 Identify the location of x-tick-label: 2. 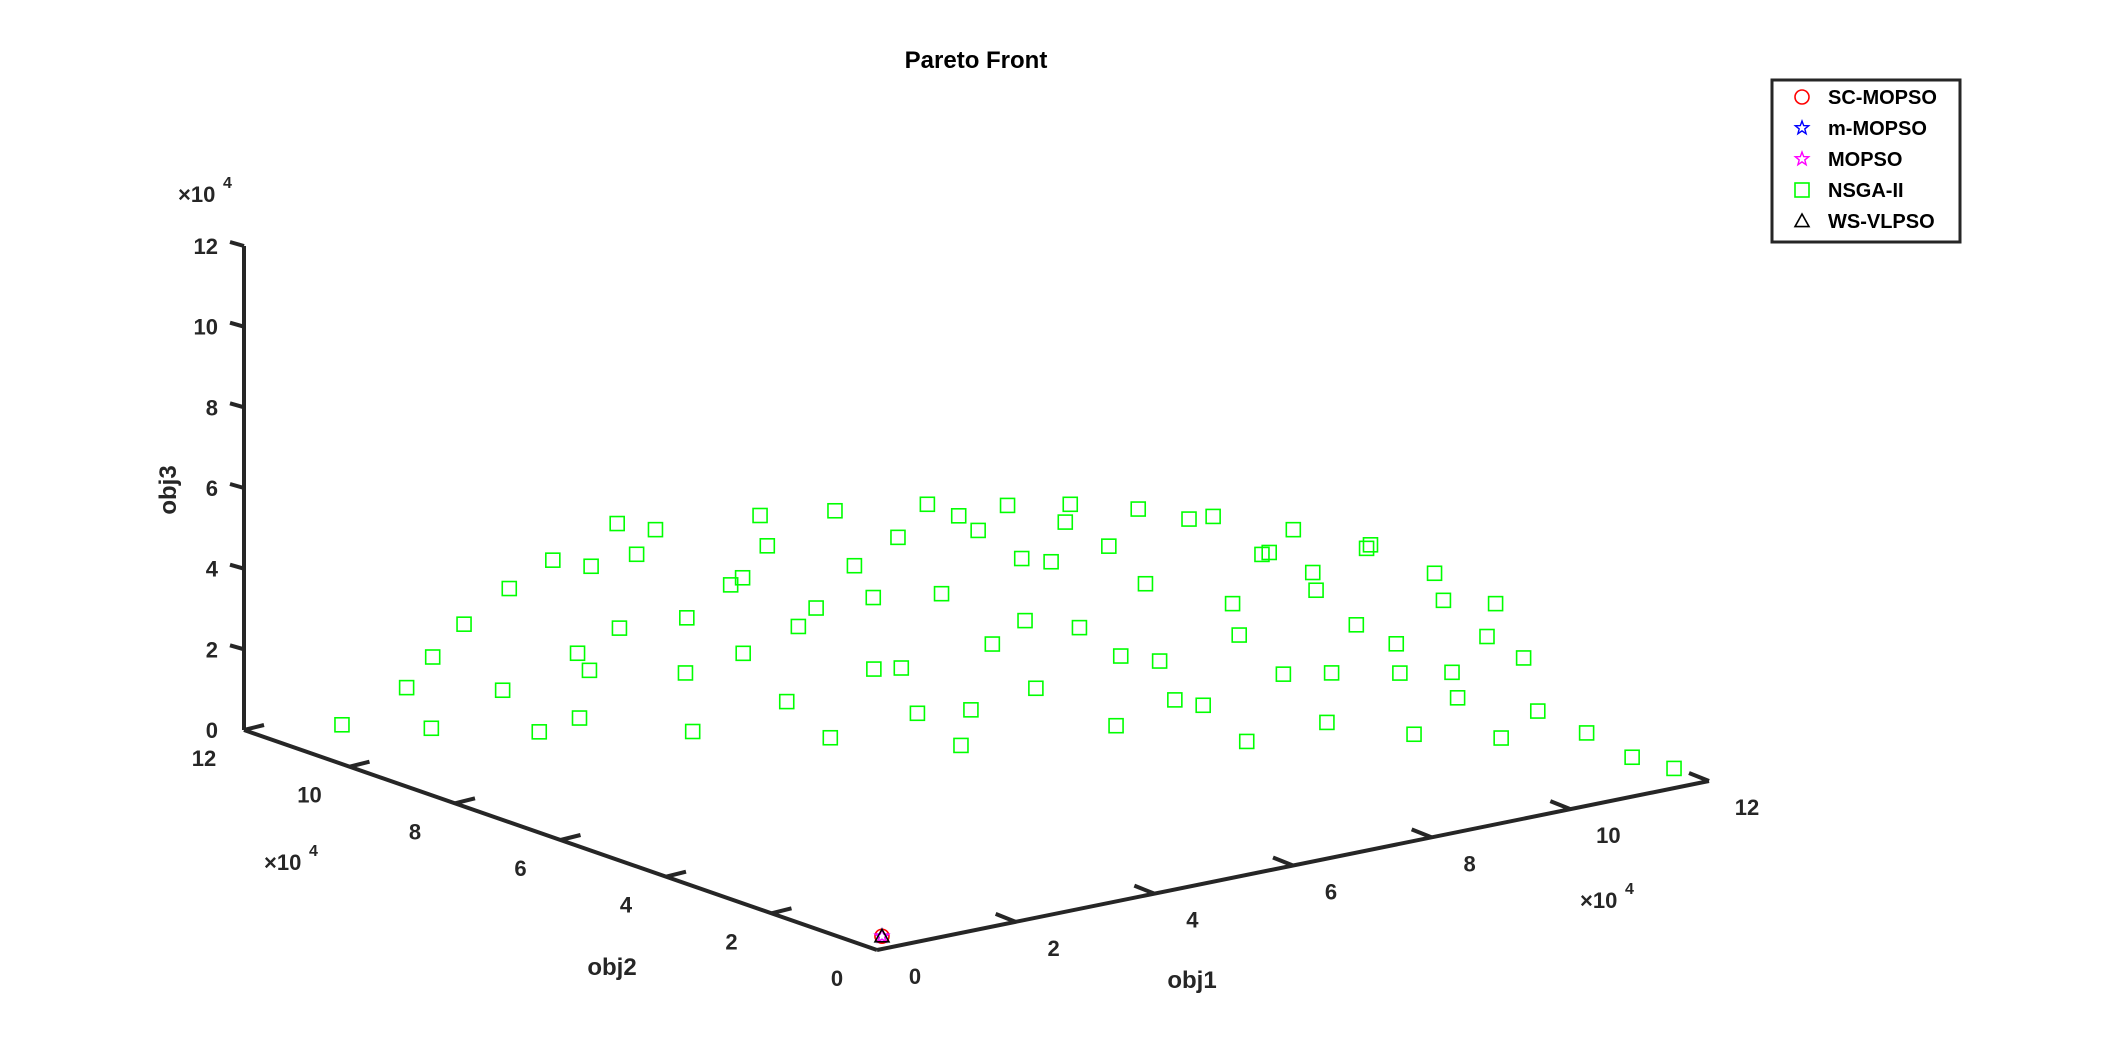
(1054, 948).